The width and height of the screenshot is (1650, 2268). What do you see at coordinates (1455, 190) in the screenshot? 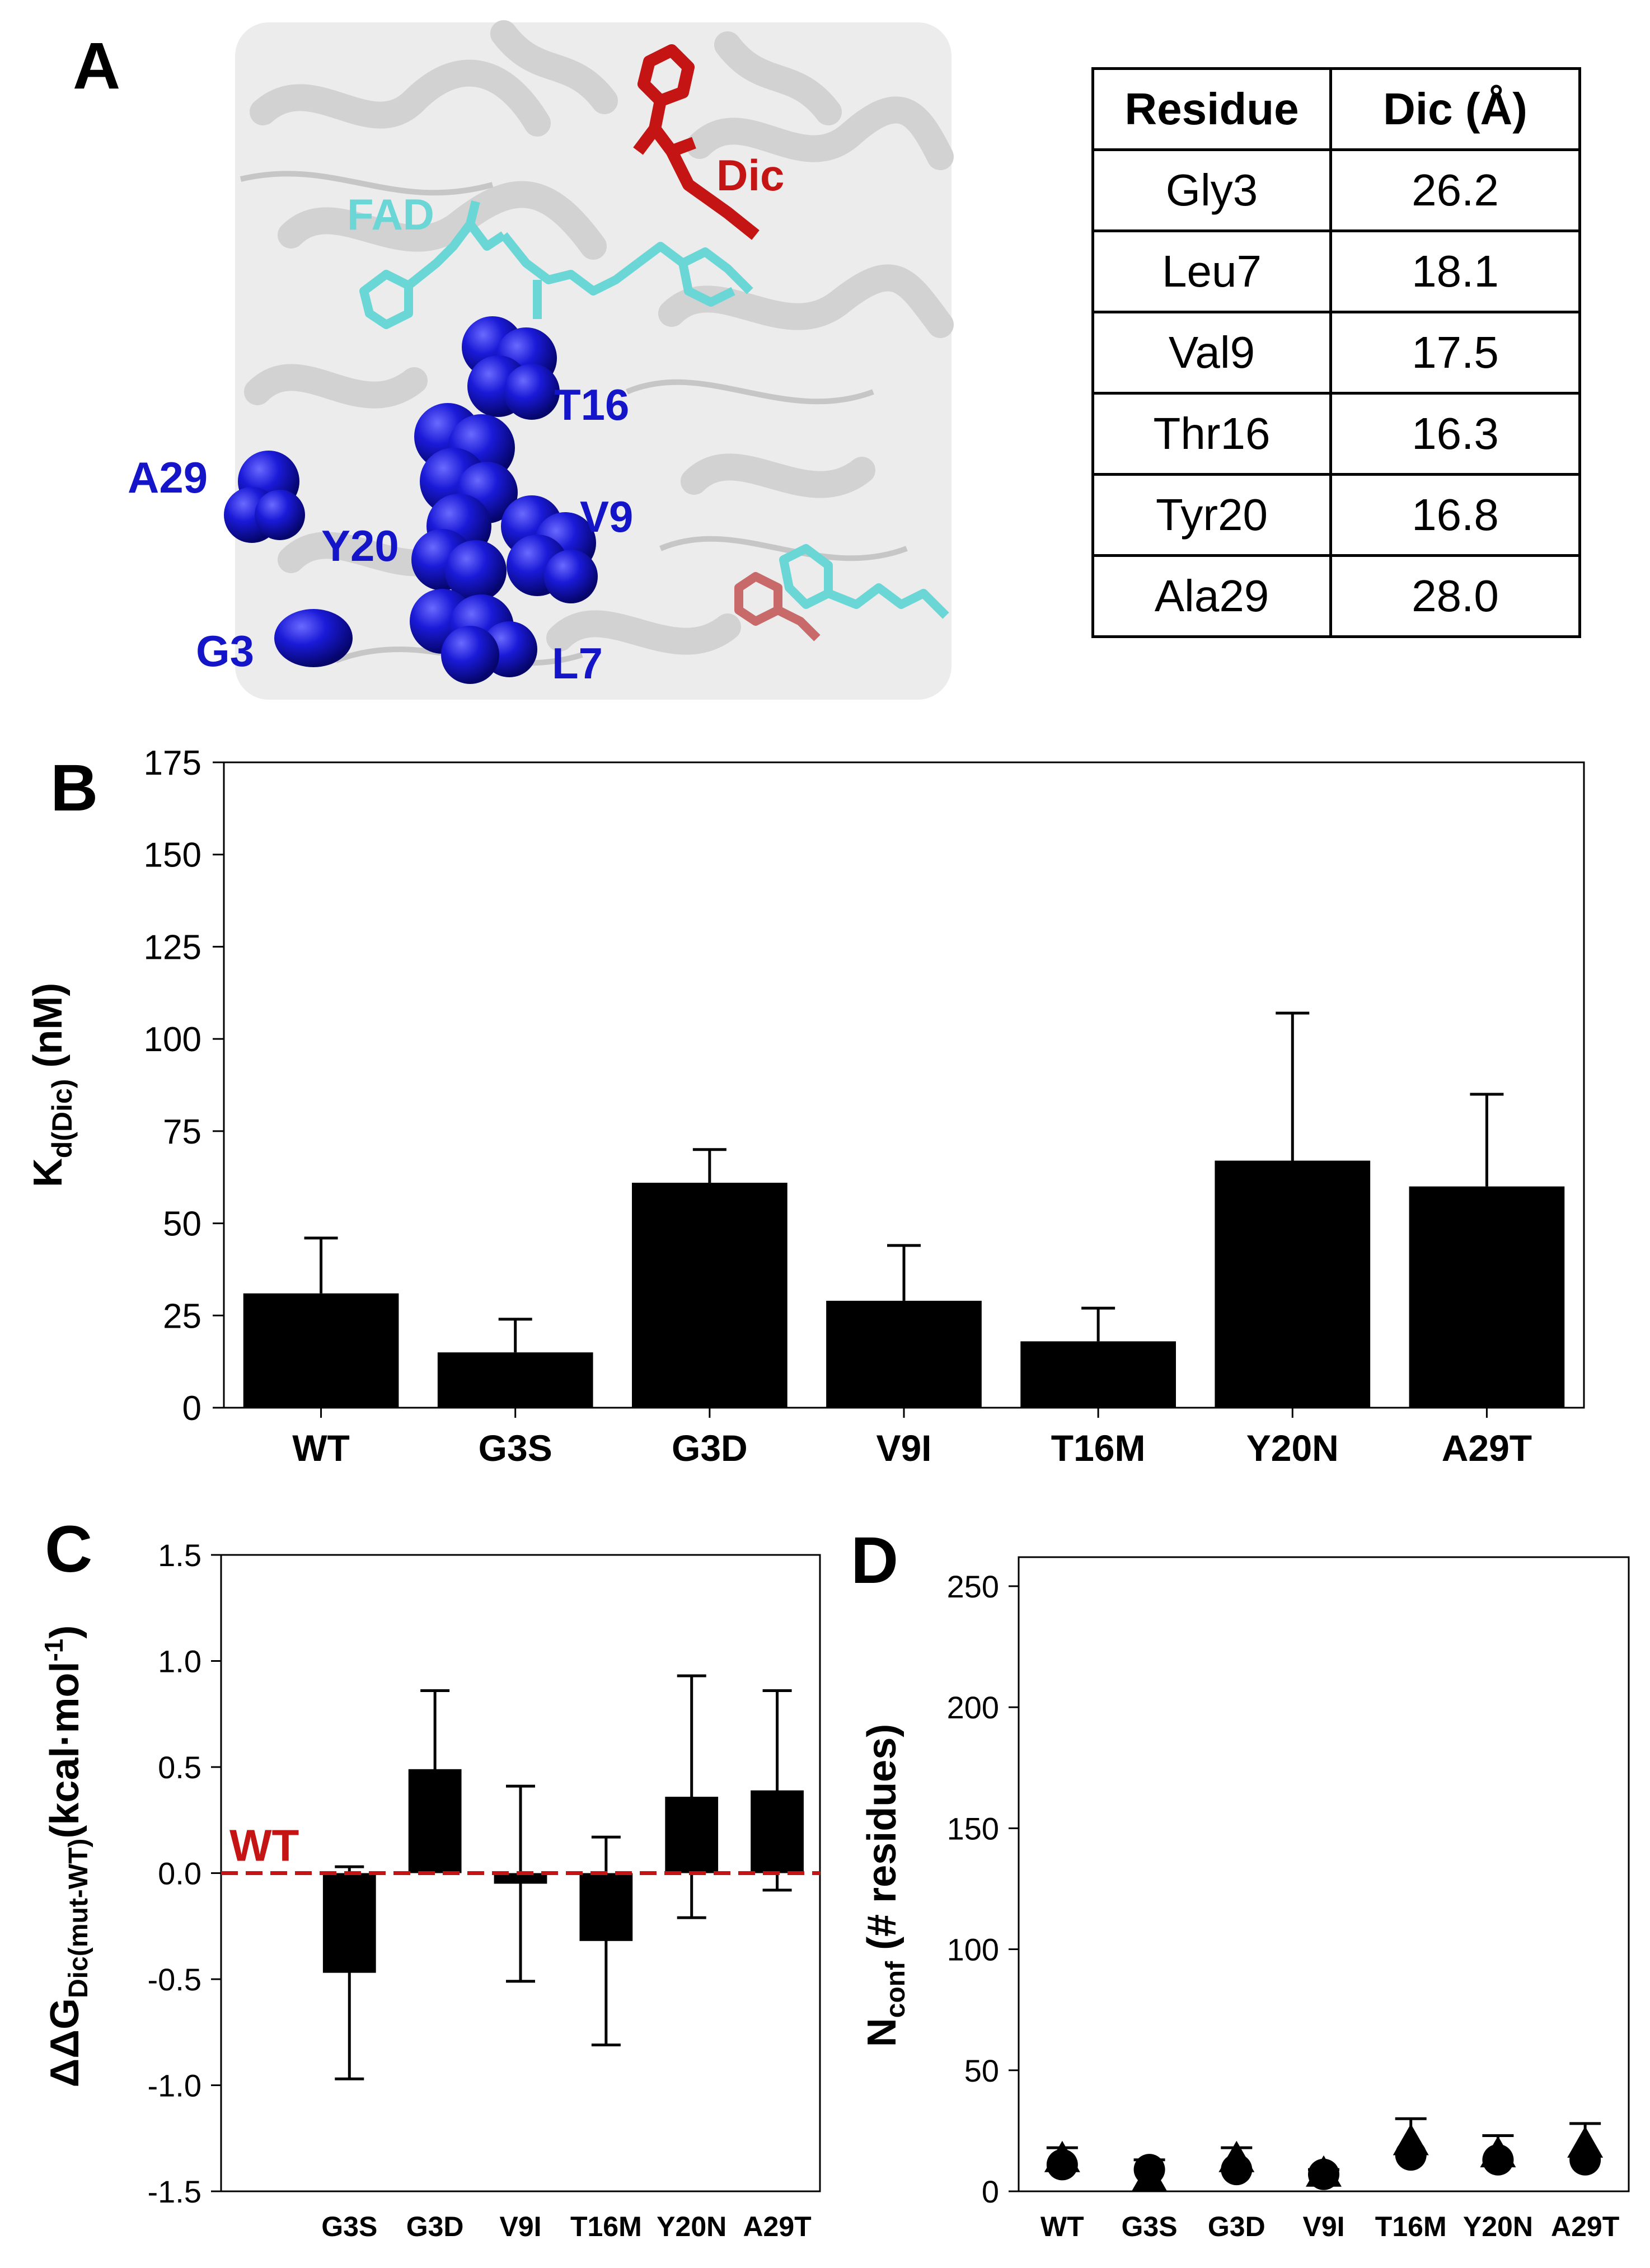
I see `table-cell: 26.2` at bounding box center [1455, 190].